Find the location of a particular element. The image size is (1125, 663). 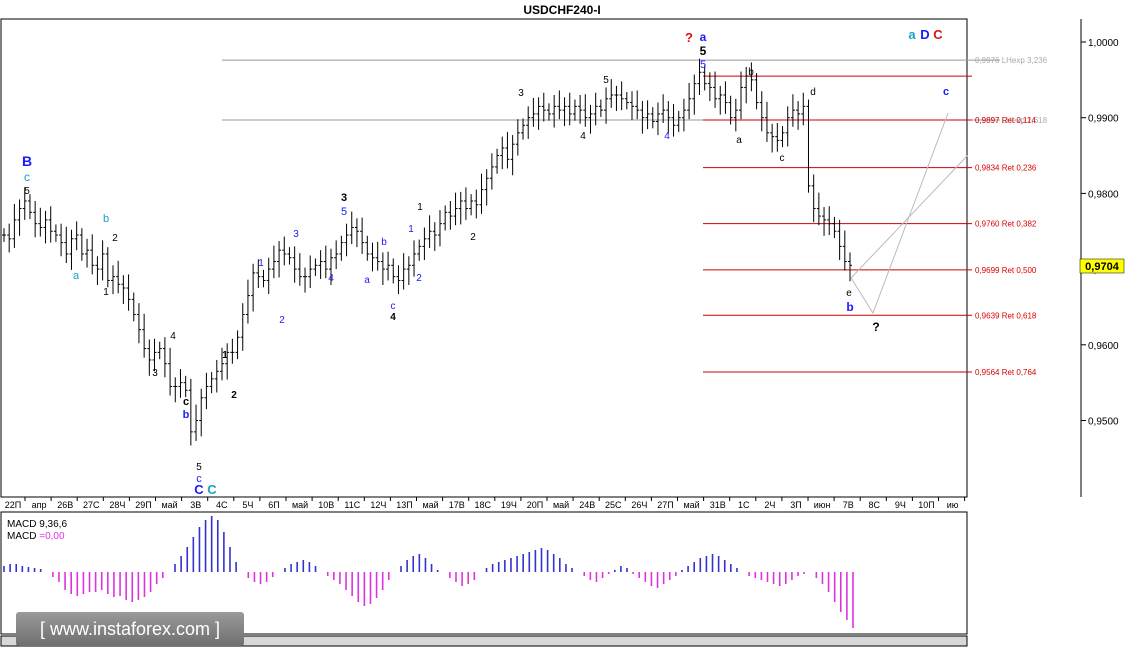

current-price-tag is located at coordinates (1102, 266).